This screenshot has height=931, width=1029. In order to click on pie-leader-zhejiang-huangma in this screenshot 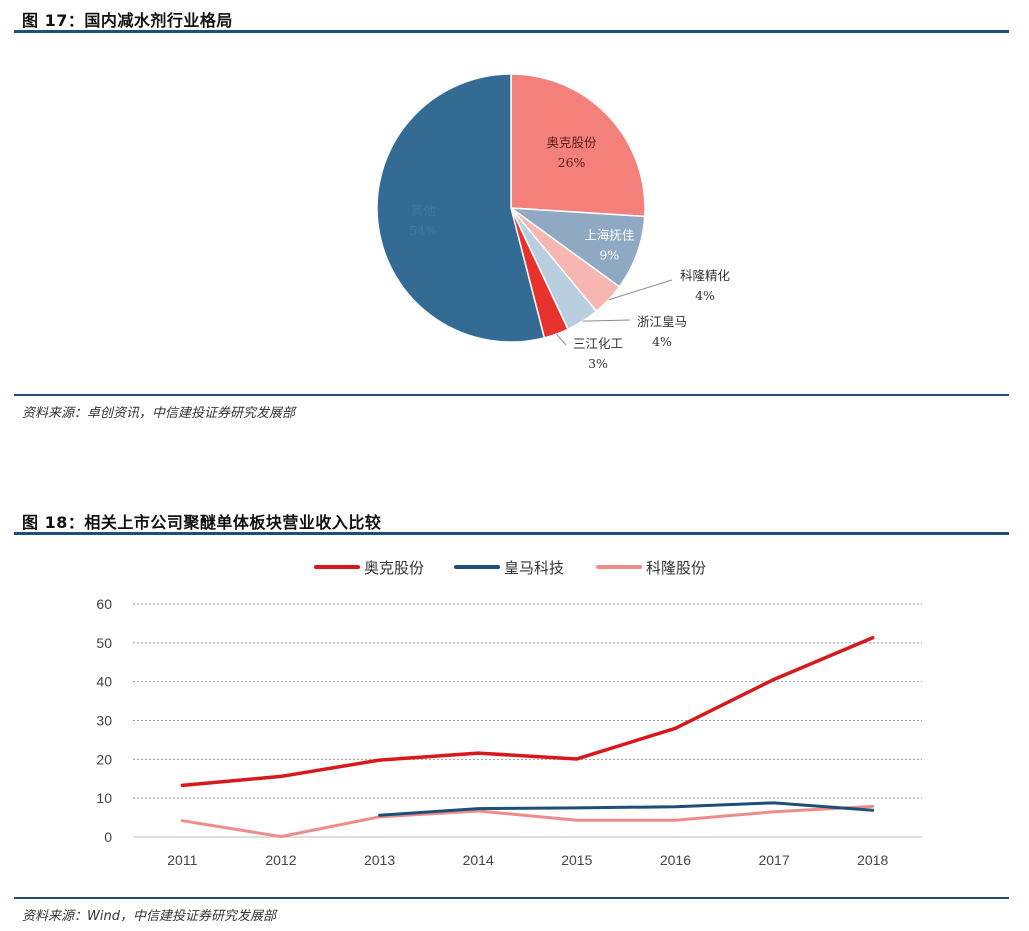, I will do `click(606, 320)`.